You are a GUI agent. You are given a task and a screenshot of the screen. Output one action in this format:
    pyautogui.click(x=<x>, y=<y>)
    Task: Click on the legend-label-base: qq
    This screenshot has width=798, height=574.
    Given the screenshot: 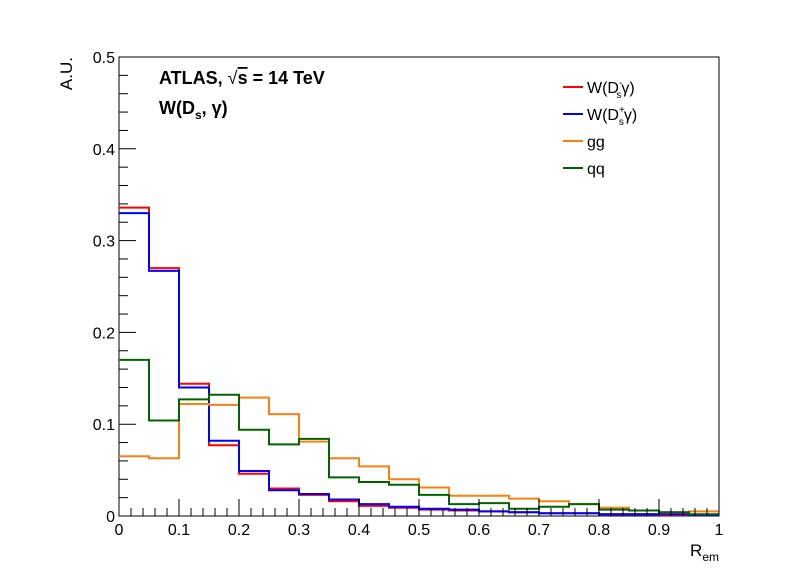 What is the action you would take?
    pyautogui.click(x=596, y=169)
    